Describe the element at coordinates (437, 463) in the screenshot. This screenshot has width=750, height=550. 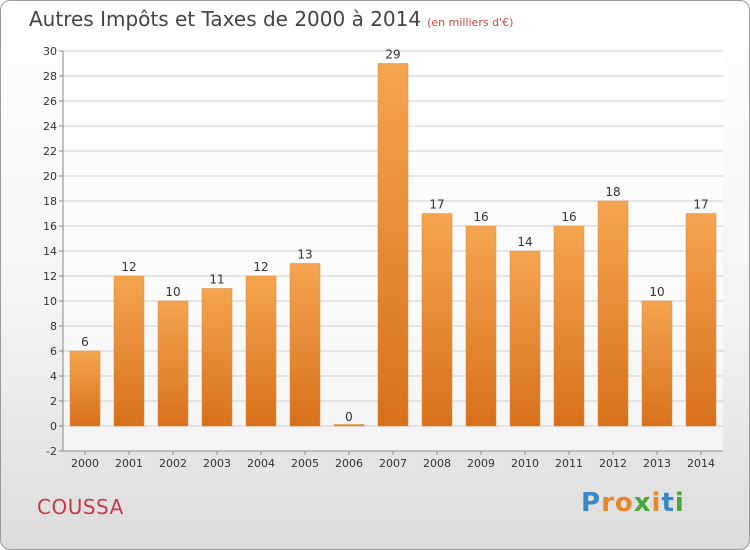
I see `x-tick-label-2008: 2008` at that location.